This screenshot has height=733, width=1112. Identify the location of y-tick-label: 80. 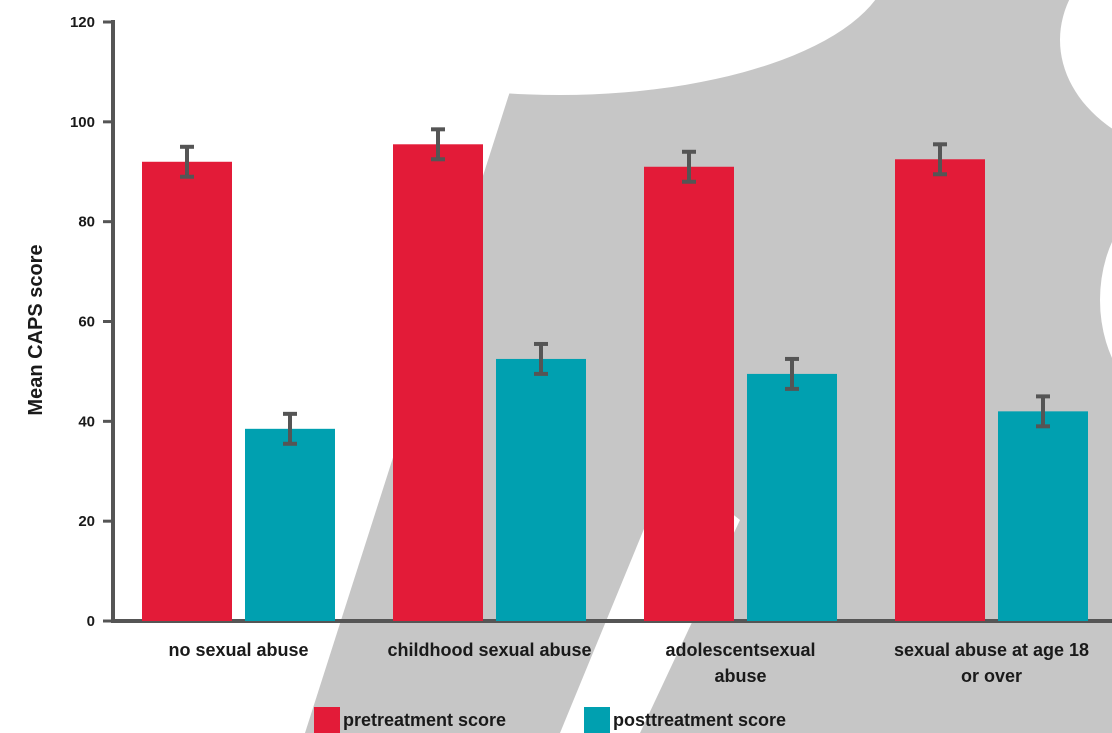
(86, 222).